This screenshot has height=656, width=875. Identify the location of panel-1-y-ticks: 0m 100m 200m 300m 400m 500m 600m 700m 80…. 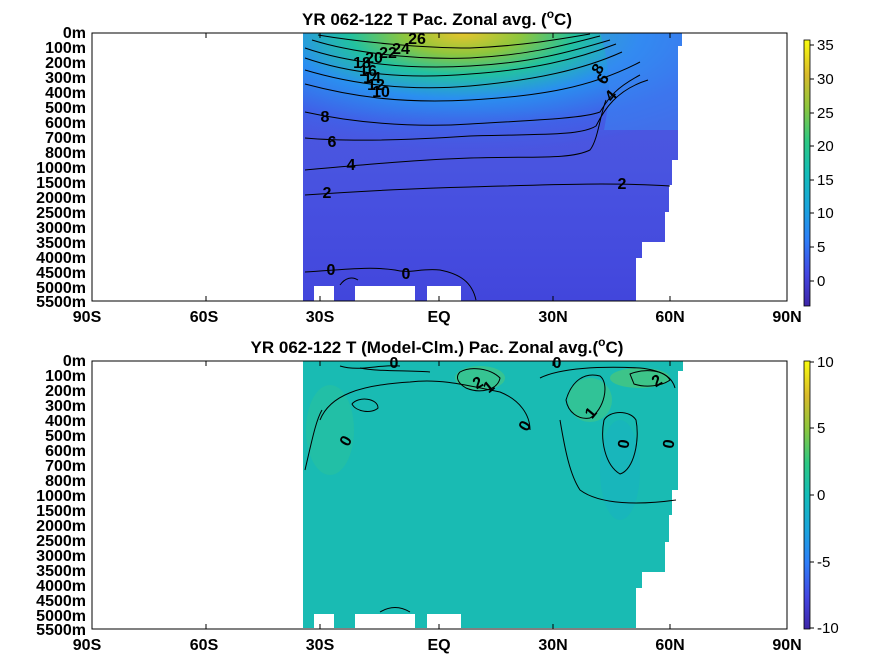
(61, 168).